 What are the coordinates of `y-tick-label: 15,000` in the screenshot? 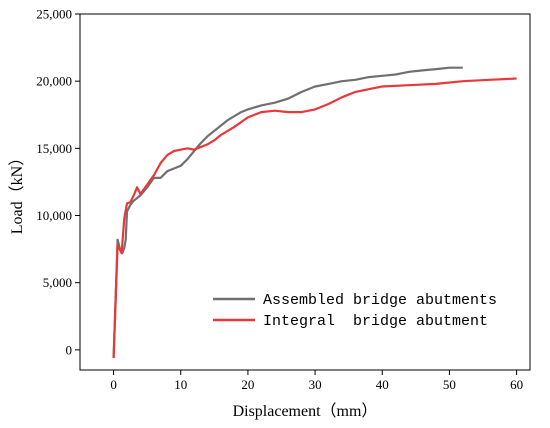 It's located at (54, 148).